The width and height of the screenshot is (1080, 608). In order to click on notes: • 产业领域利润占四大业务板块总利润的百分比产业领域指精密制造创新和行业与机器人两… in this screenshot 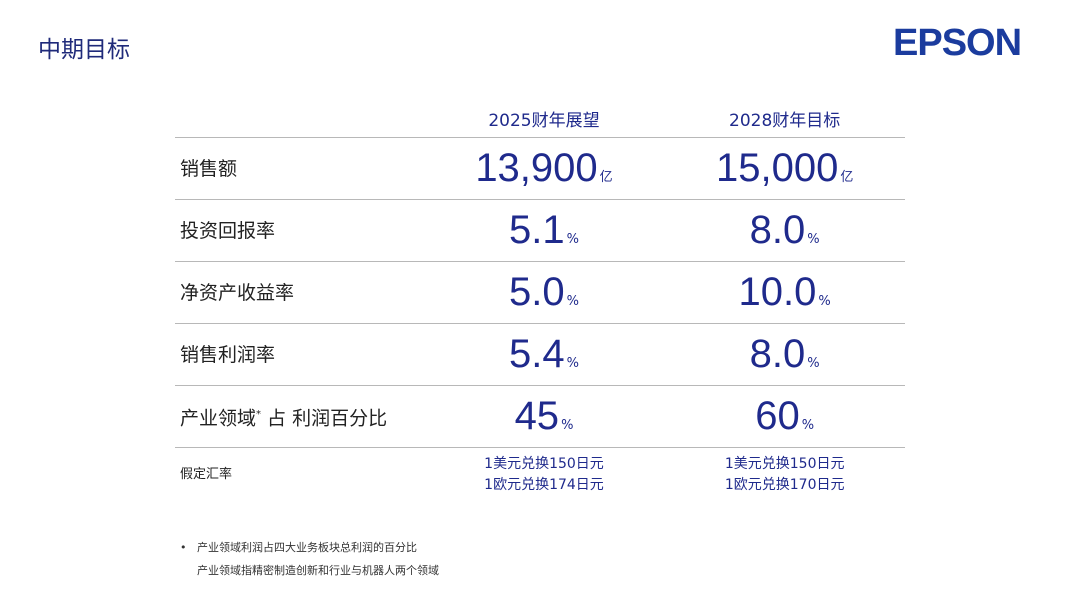, I will do `click(309, 559)`.